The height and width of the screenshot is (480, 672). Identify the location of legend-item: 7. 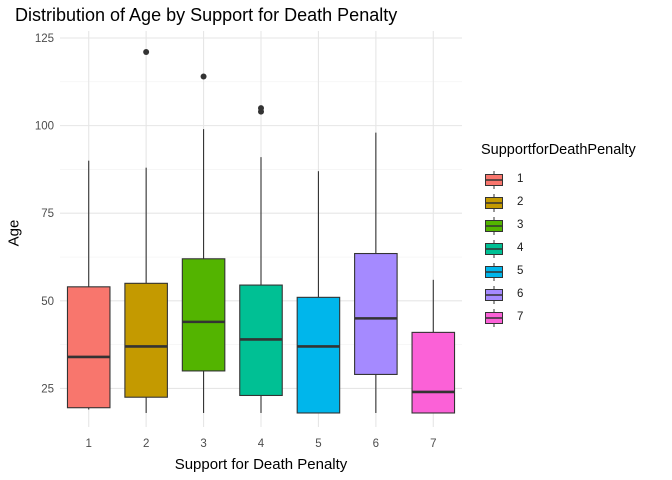
(558, 319).